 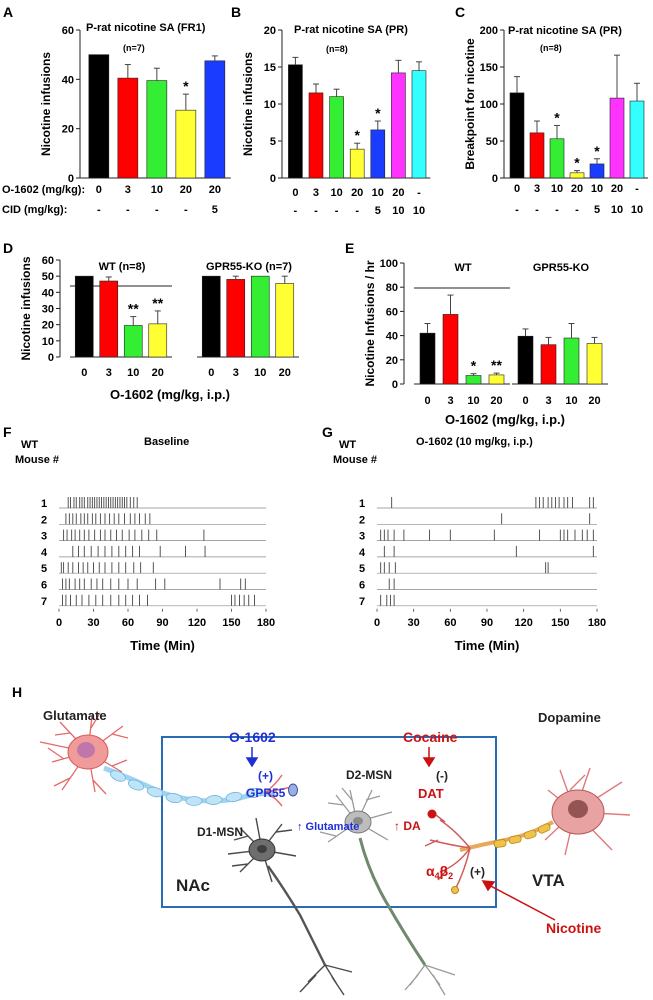 What do you see at coordinates (477, 872) in the screenshot?
I see `receptor-plus-label: (+)` at bounding box center [477, 872].